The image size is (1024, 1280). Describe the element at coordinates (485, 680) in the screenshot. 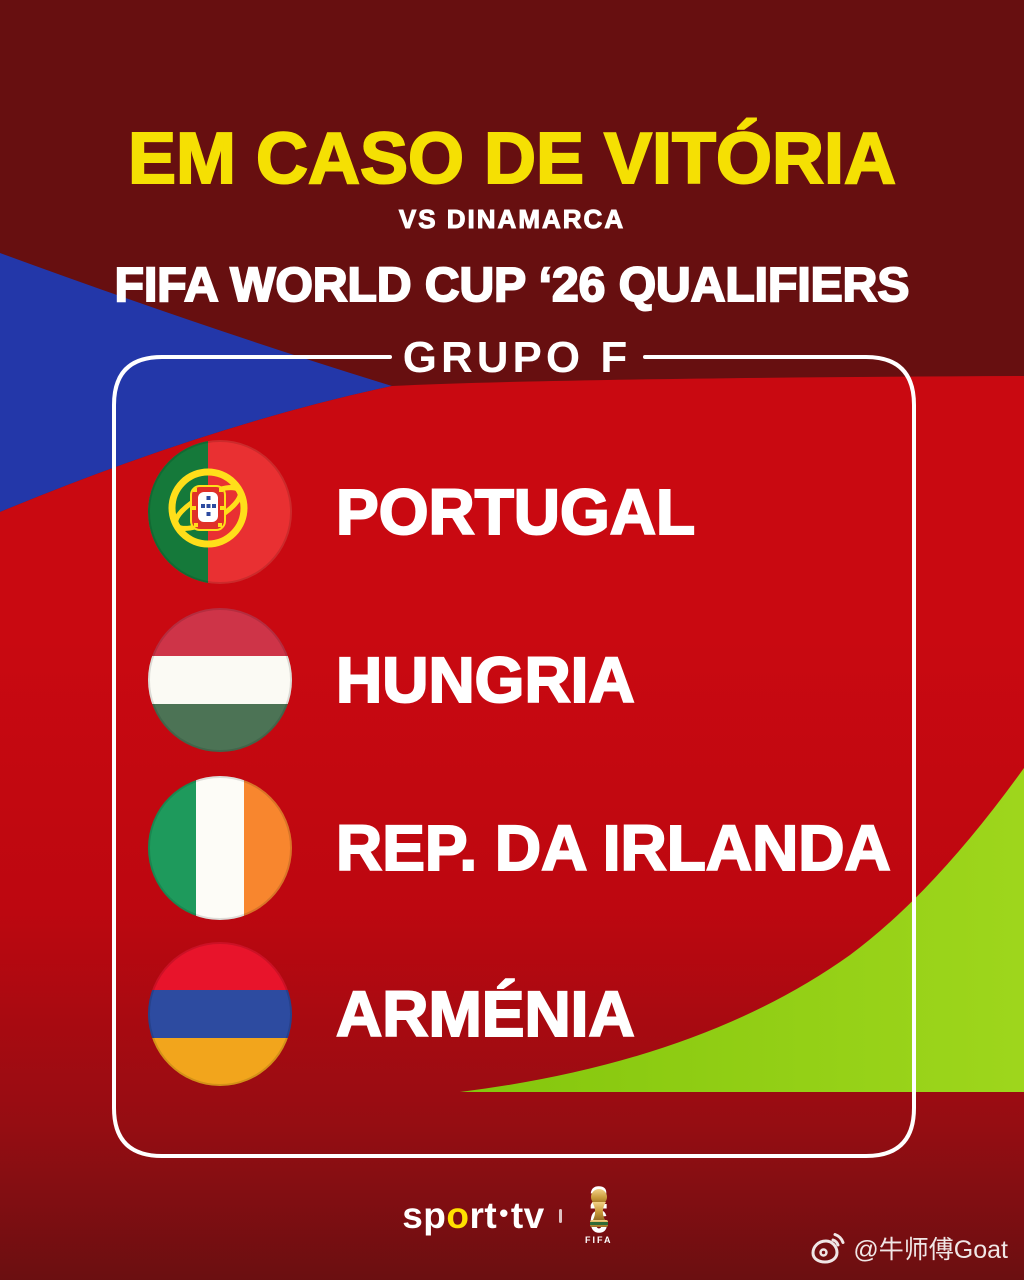

I see `team-name-hungary: HUNGRIA` at that location.